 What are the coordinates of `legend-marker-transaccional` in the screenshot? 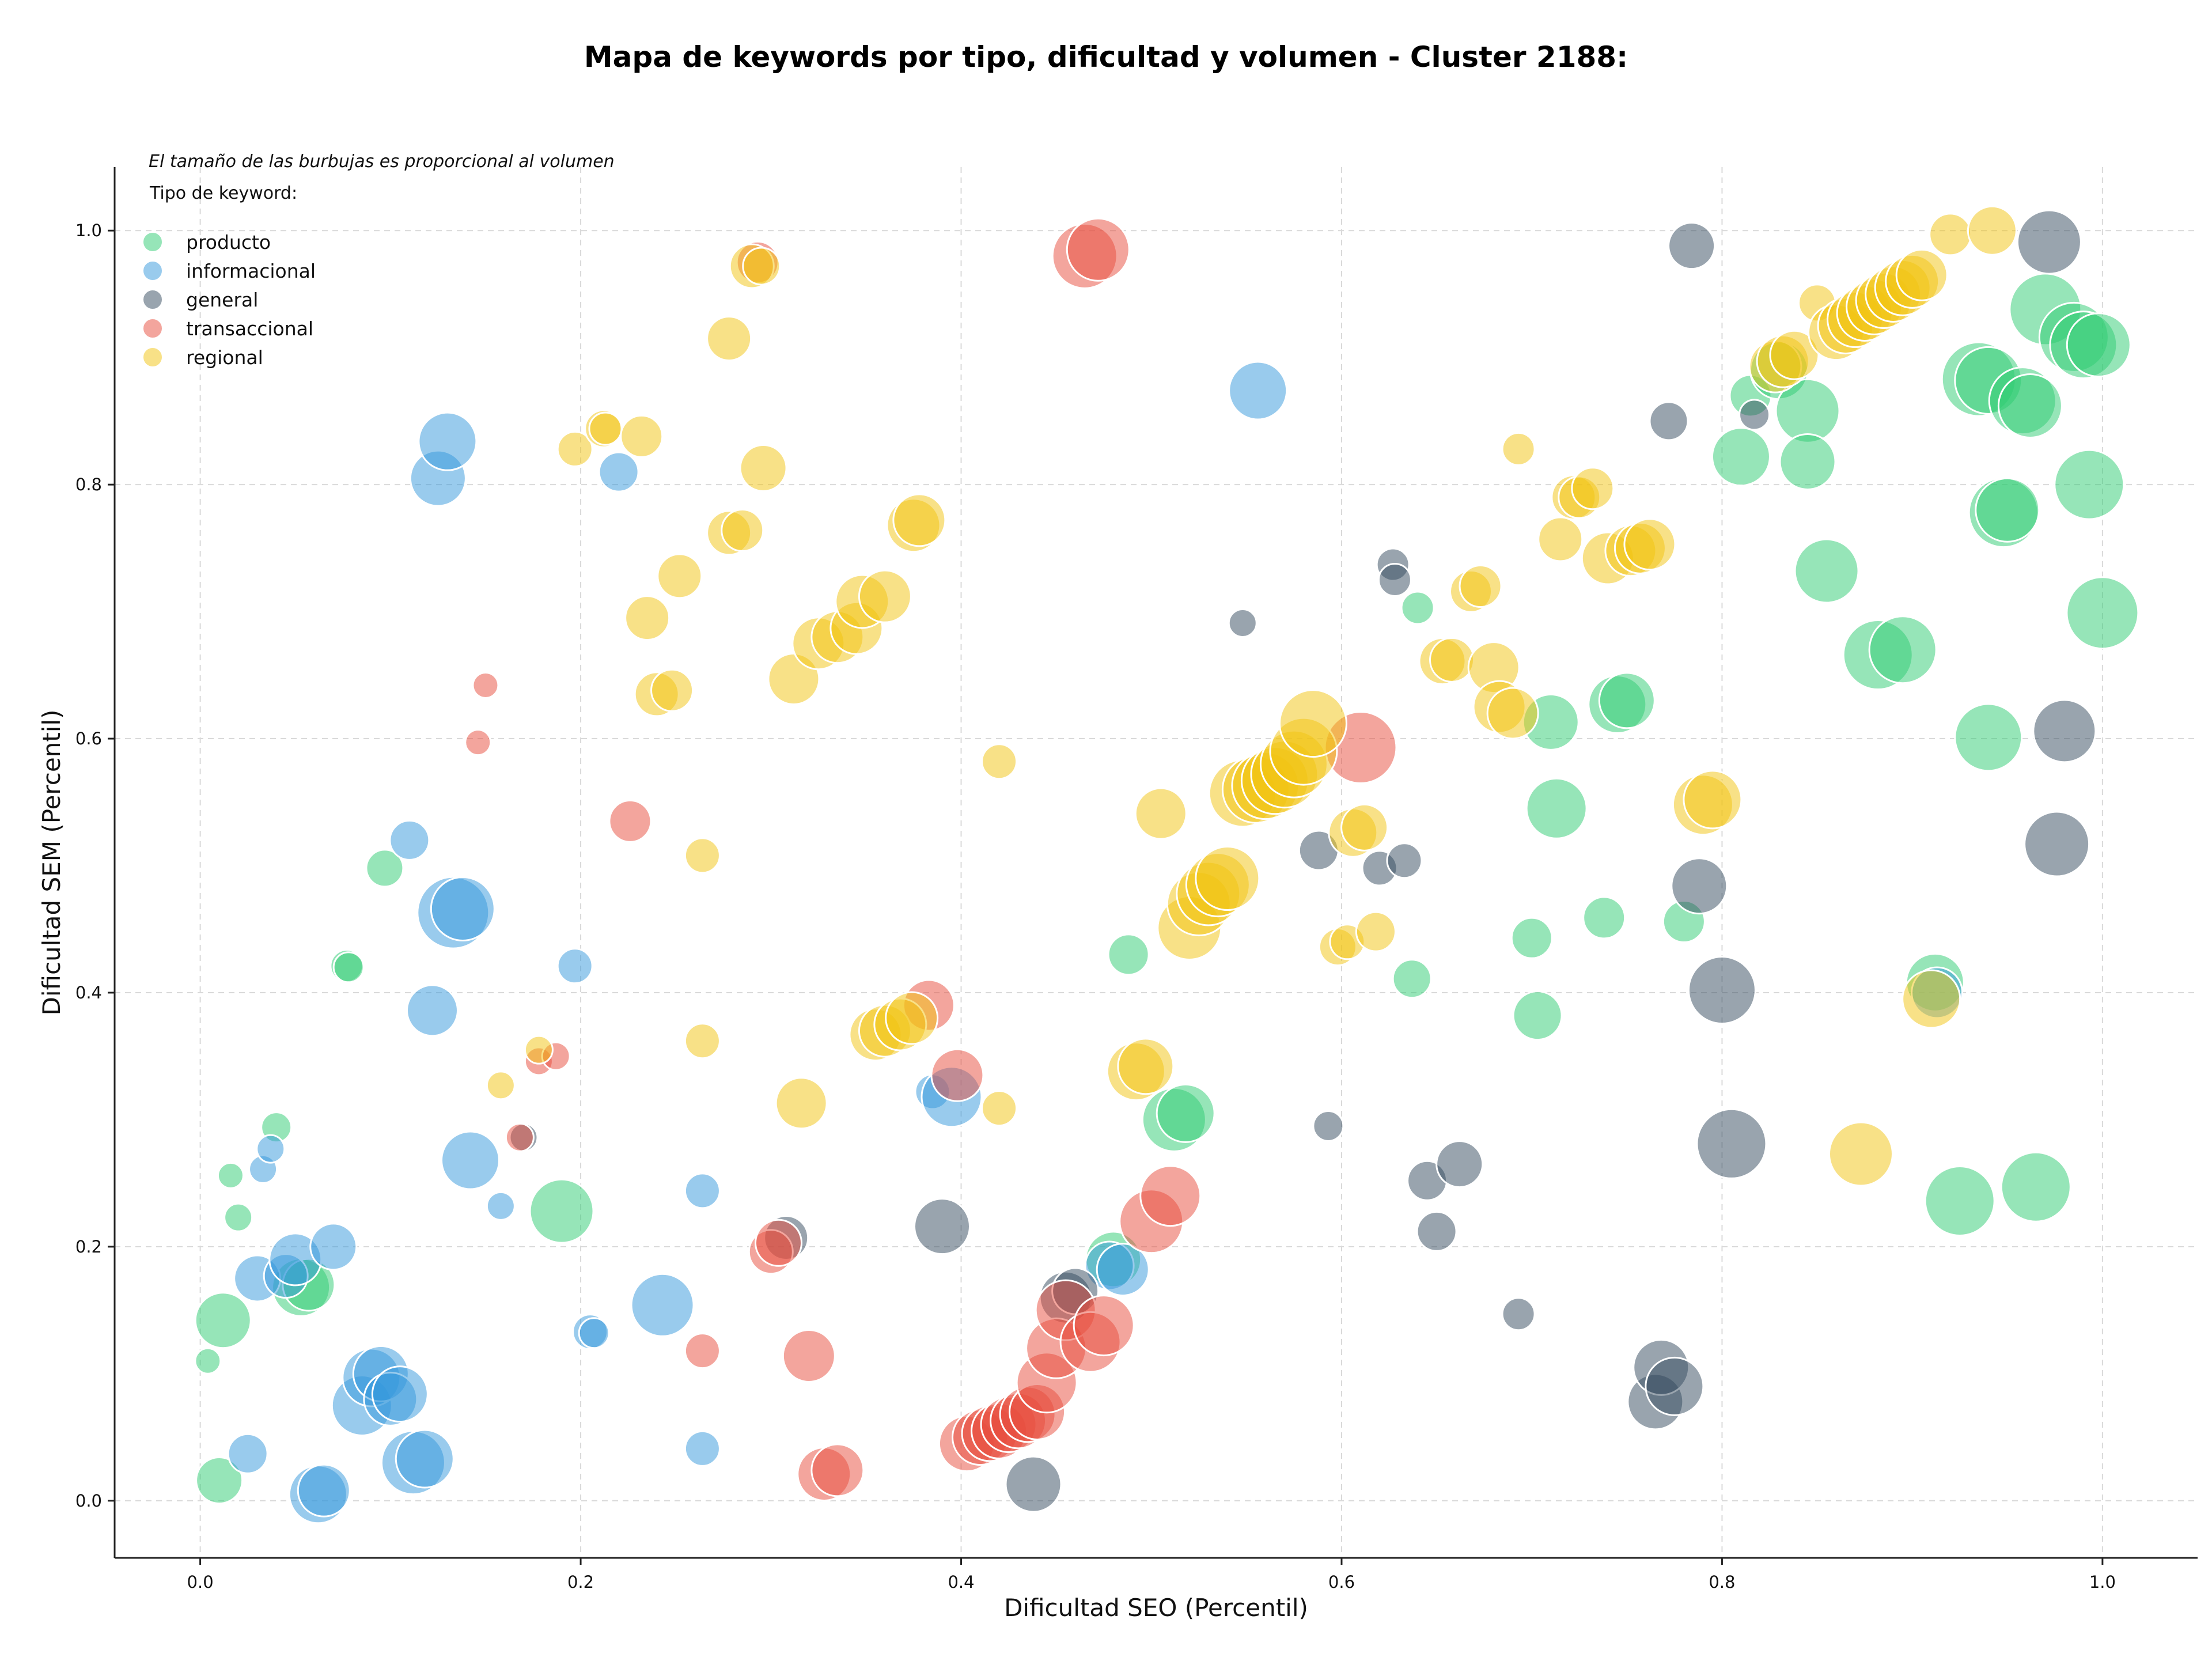 It's located at (152, 328).